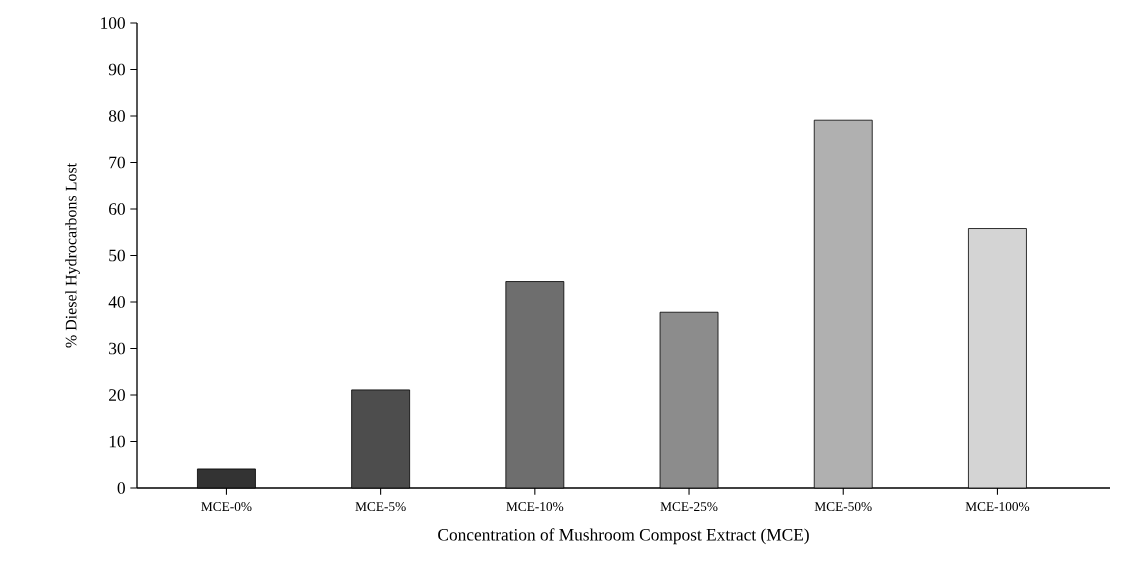 Image resolution: width=1143 pixels, height=565 pixels. I want to click on x-tick-label: MCE-0%, so click(226, 507).